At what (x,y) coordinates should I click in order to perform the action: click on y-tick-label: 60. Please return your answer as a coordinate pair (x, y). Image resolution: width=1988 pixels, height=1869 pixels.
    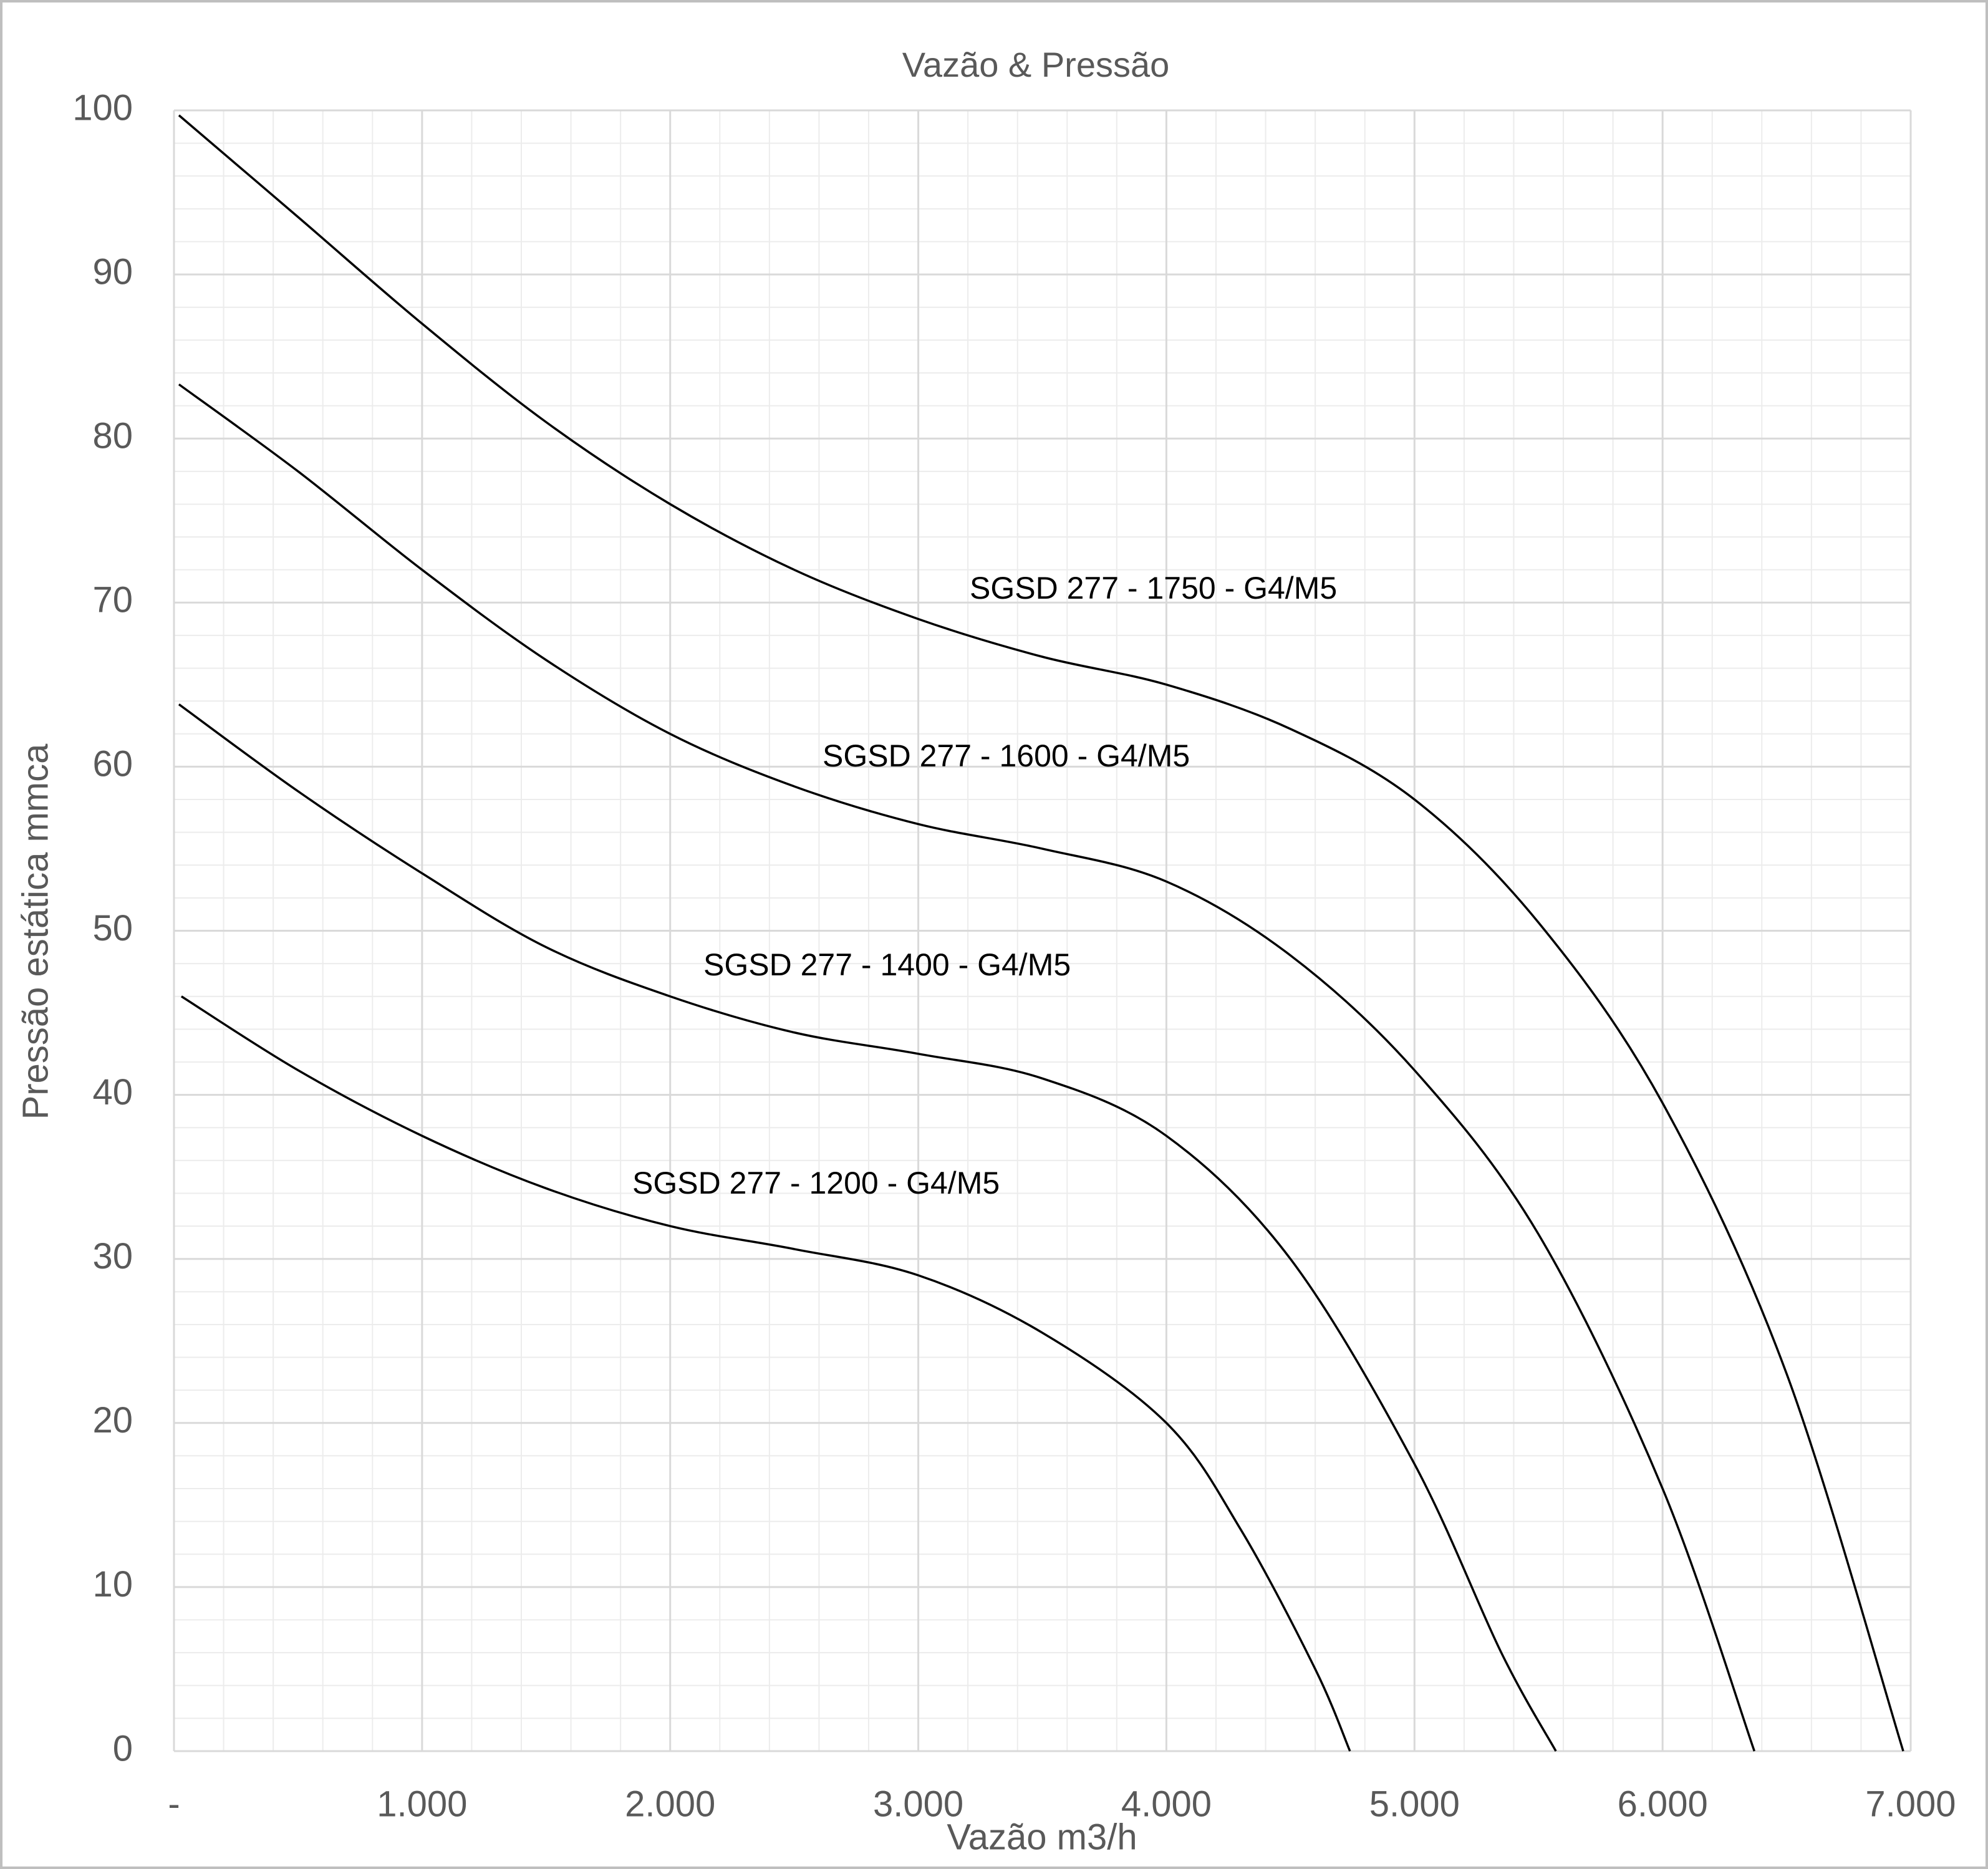
    Looking at the image, I should click on (112, 764).